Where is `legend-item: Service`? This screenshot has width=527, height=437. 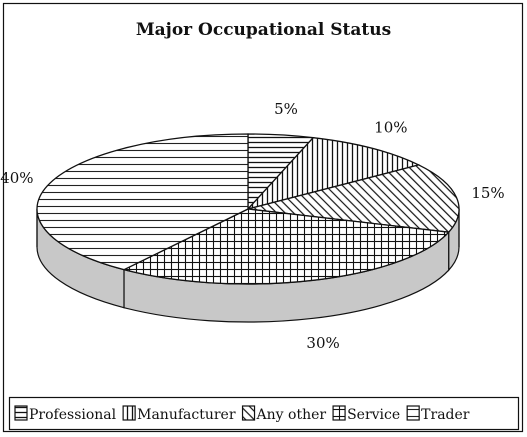 legend-item: Service is located at coordinates (366, 414).